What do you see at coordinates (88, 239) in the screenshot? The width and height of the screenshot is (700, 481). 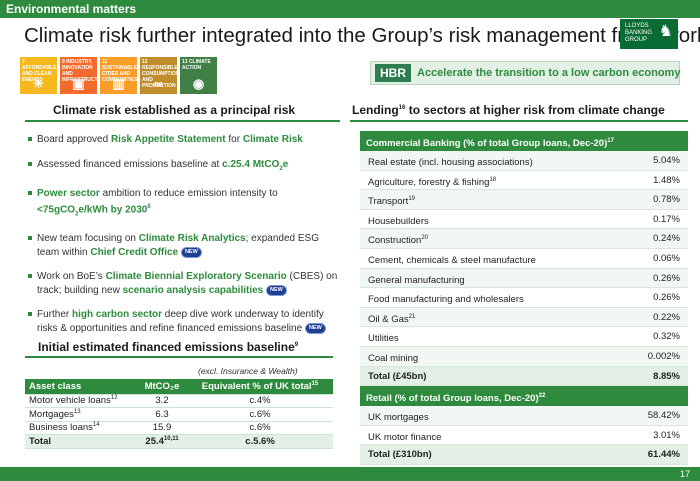 I see `bullet-text: New team focusing on` at bounding box center [88, 239].